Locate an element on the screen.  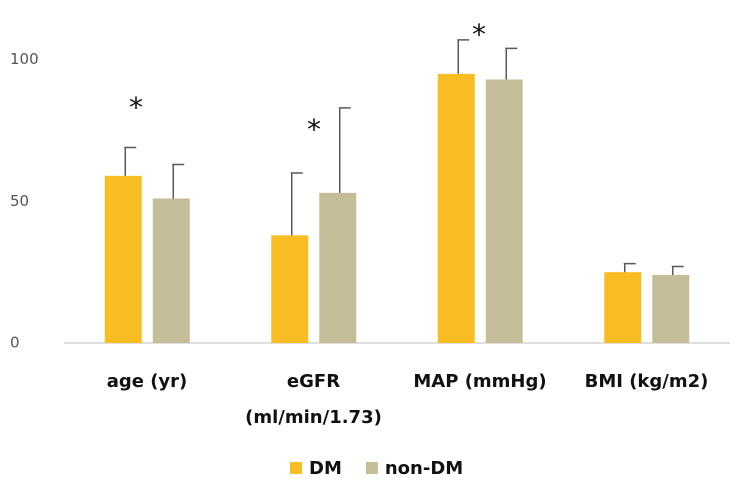
legend-label: DM is located at coordinates (325, 468).